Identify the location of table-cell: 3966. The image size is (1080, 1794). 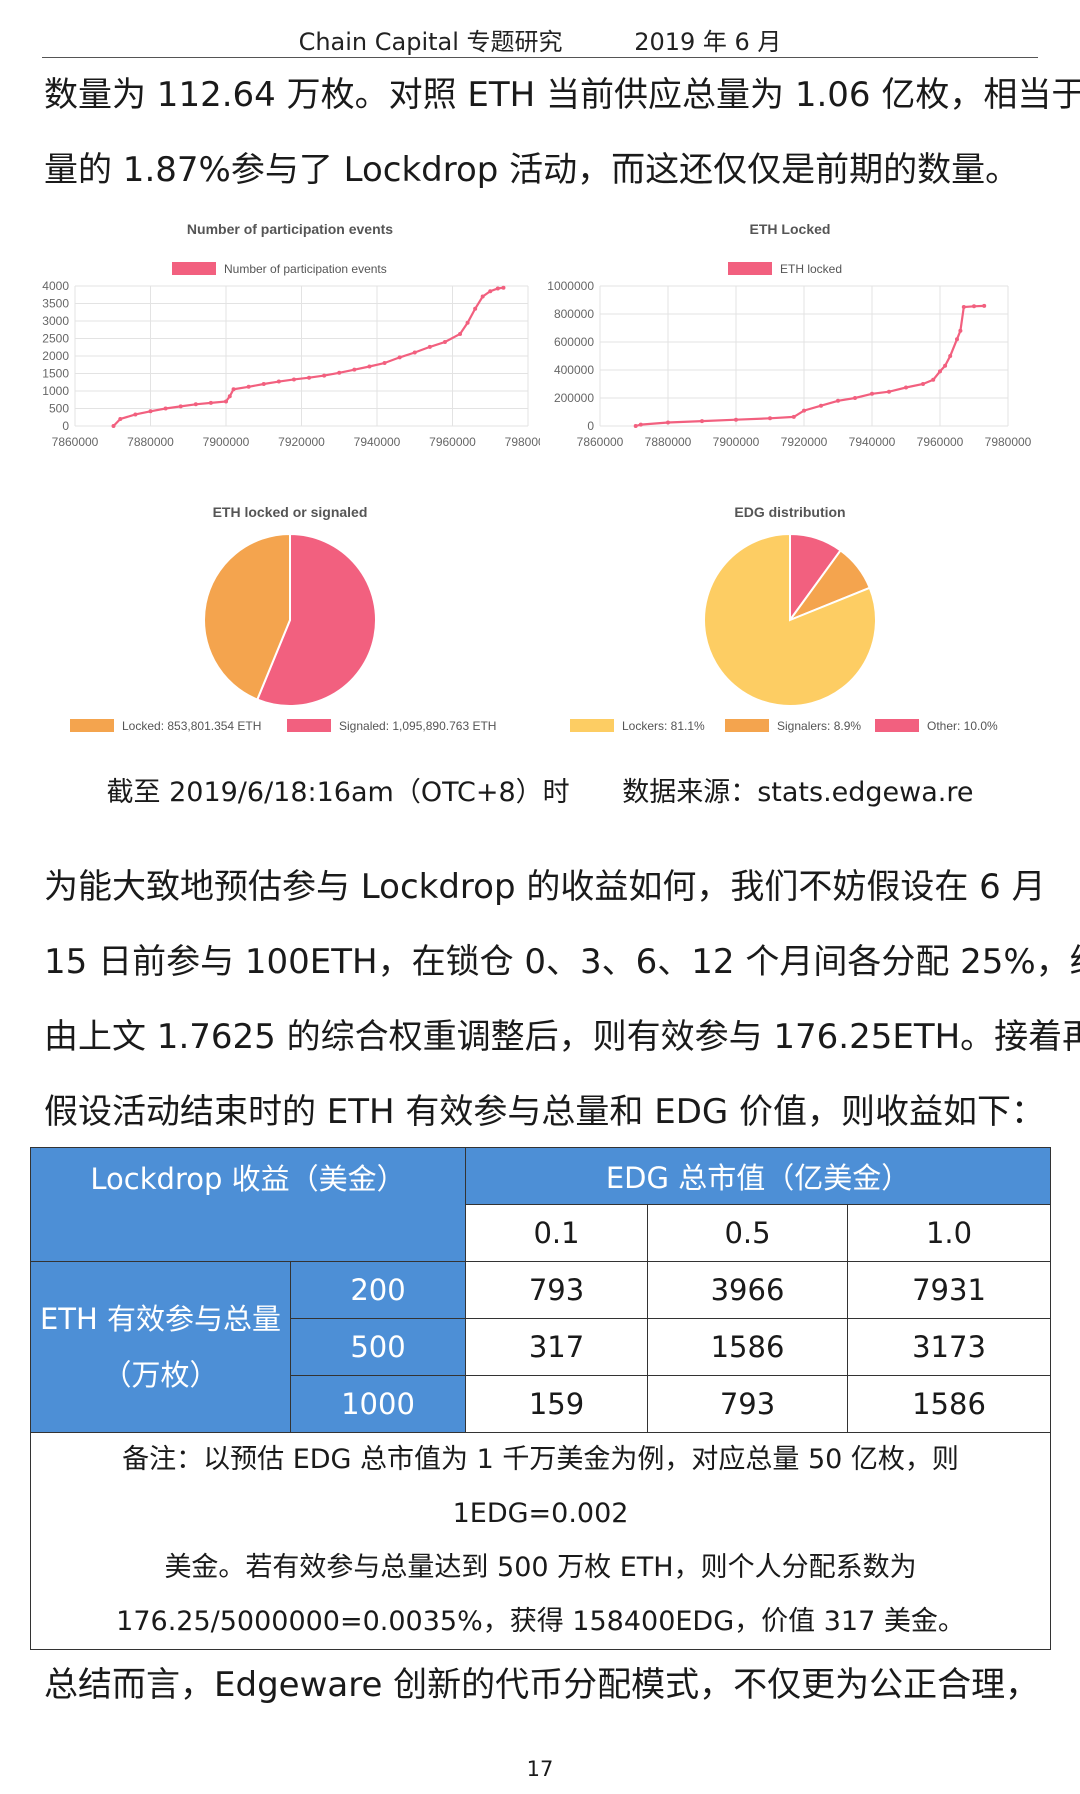
(748, 1290).